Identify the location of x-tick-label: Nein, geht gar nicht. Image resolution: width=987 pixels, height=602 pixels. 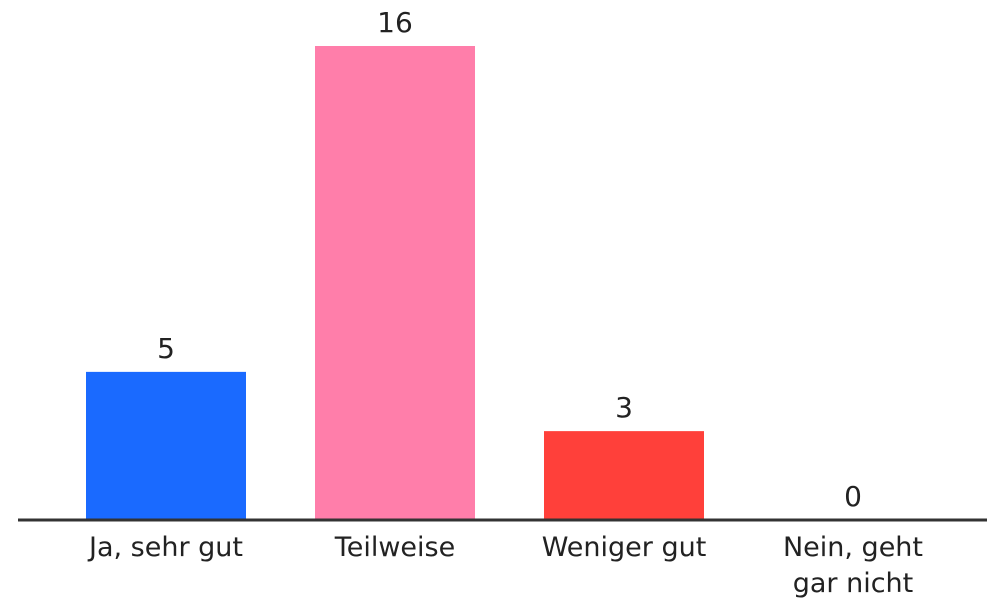
(853, 565).